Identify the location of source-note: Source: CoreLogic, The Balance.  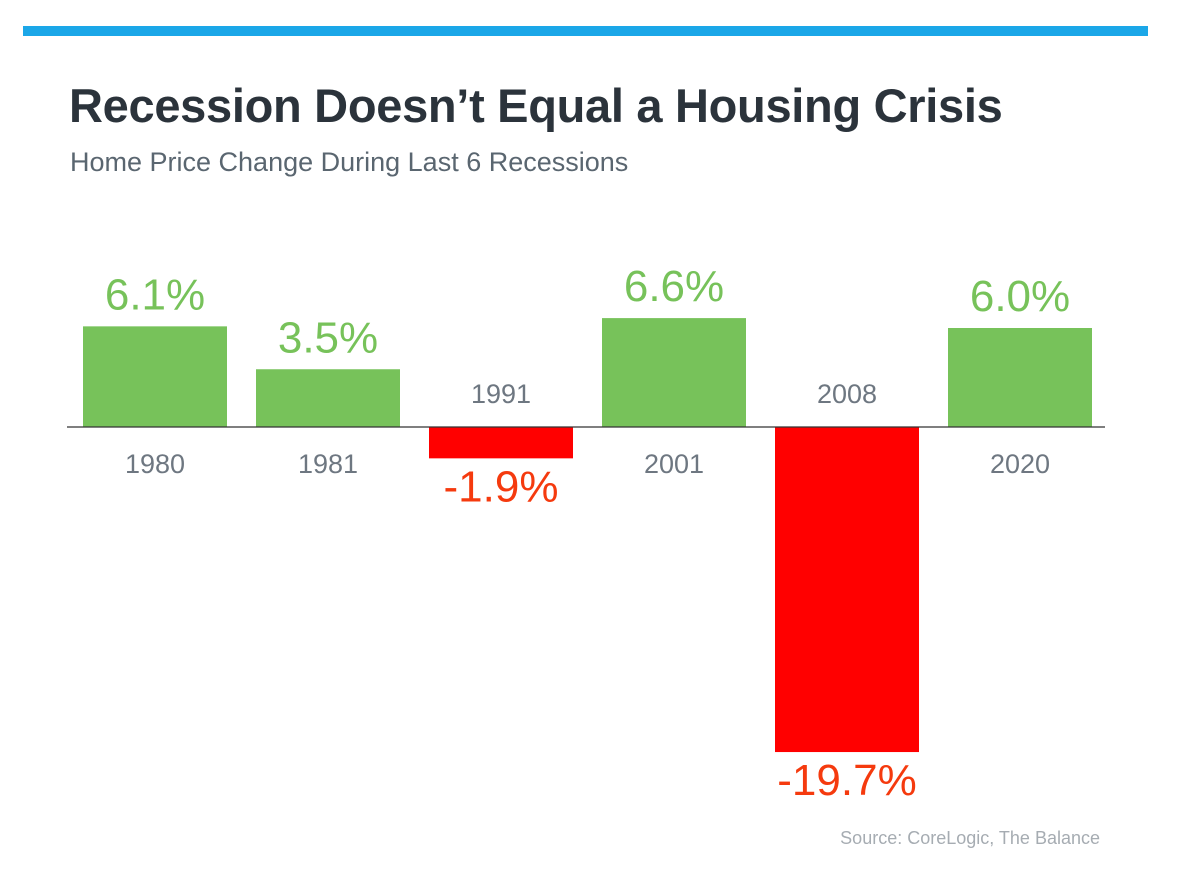
(970, 838).